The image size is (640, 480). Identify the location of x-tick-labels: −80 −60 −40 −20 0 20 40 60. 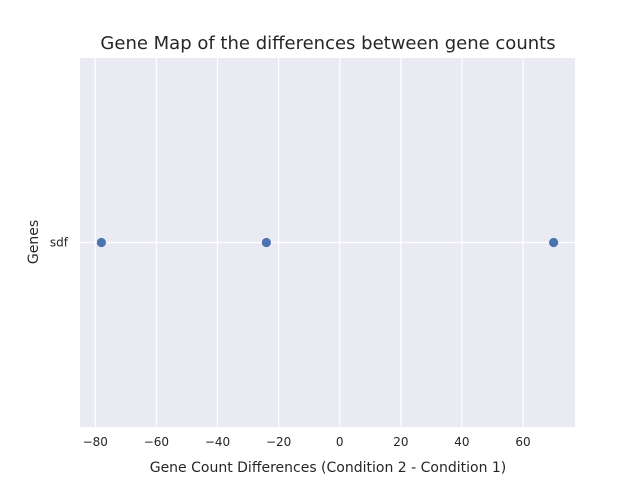
(307, 442).